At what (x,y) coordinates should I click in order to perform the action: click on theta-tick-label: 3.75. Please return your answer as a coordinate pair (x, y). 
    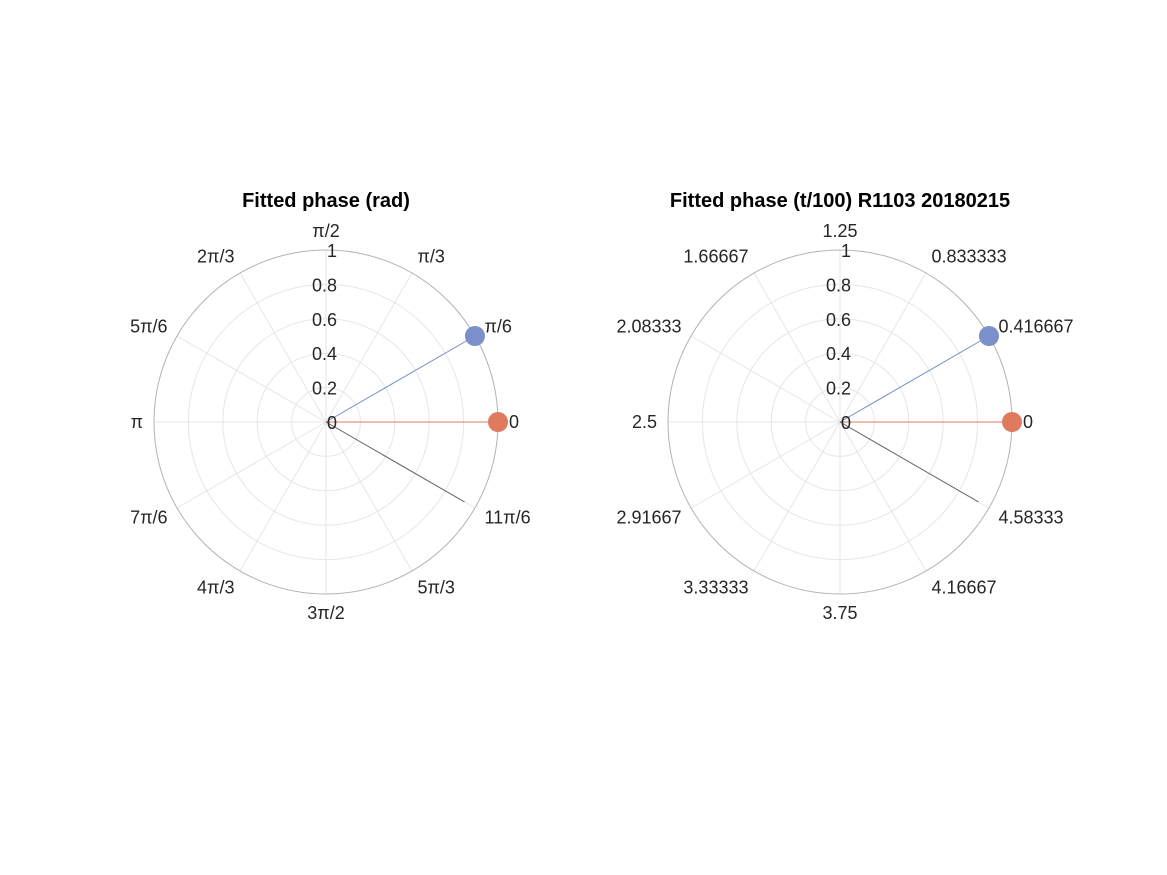
    Looking at the image, I should click on (839, 613).